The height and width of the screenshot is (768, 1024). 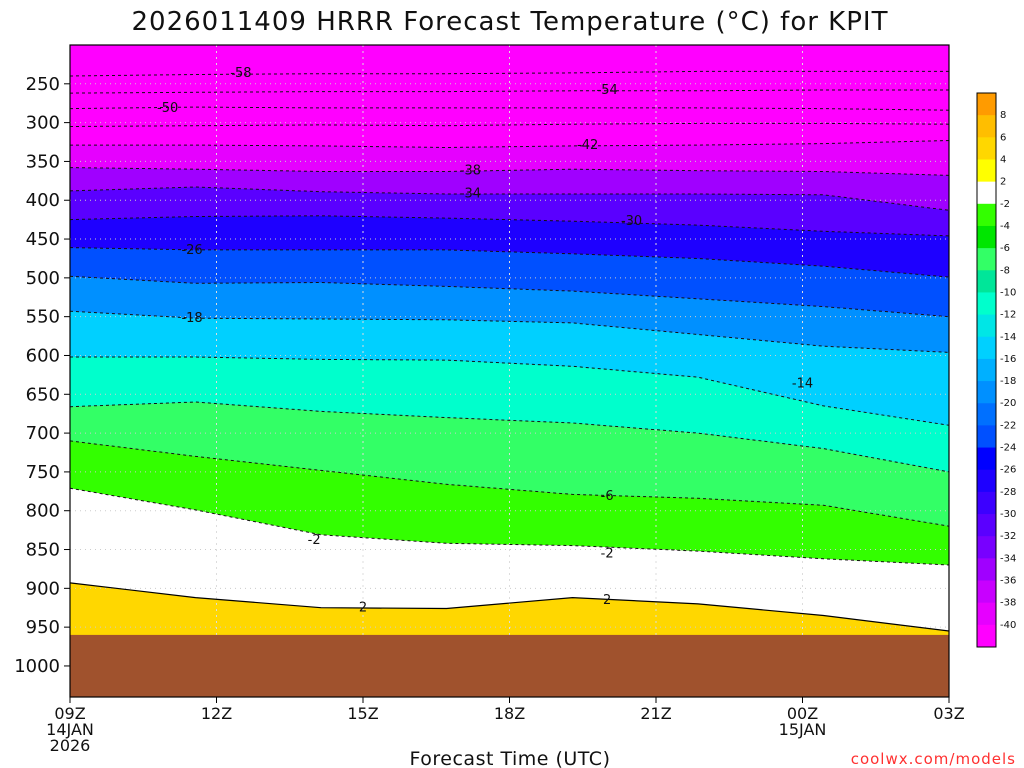 I want to click on colorbar-frame, so click(x=986, y=370).